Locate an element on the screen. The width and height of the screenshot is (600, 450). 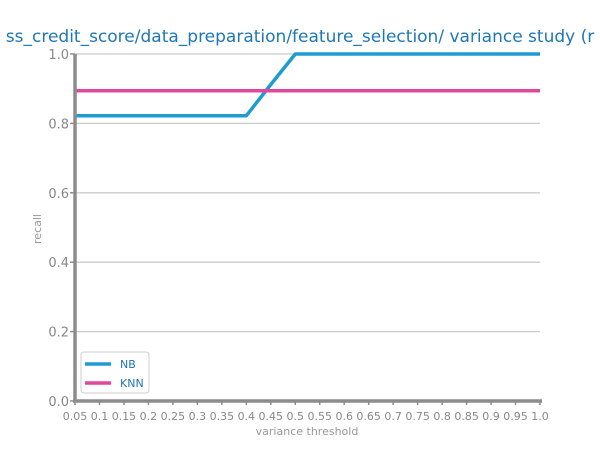
y-tick-label-3: 0.6 is located at coordinates (58, 194).